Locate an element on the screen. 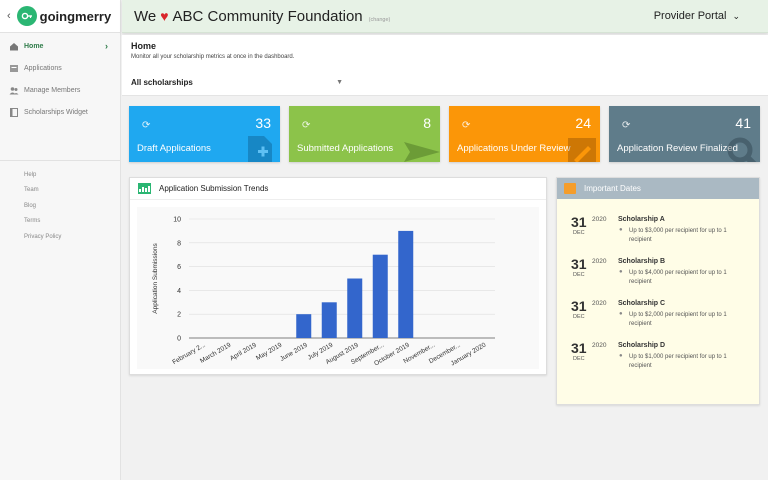  sidebar-item-label: Applications is located at coordinates (43, 68).